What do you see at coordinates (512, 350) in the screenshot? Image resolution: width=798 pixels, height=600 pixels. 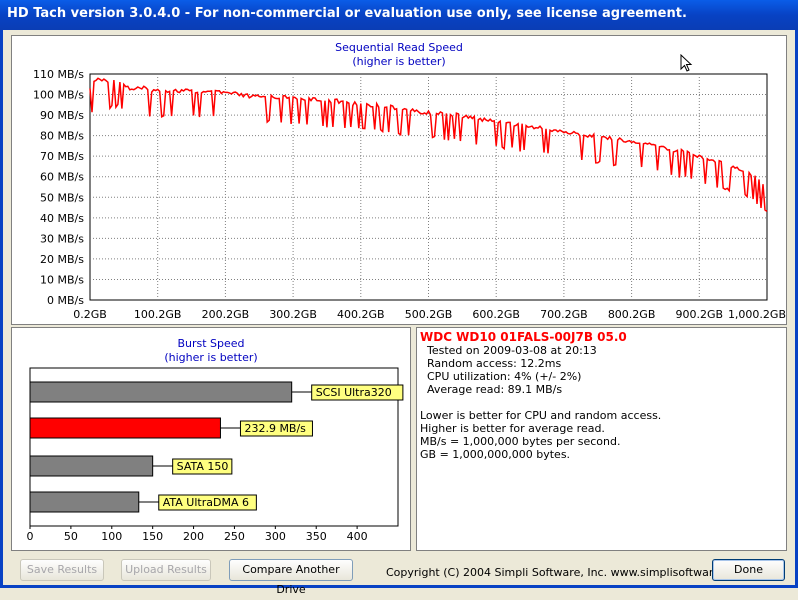 I see `tested-date: Tested on 2009-03-08 at 20:13` at bounding box center [512, 350].